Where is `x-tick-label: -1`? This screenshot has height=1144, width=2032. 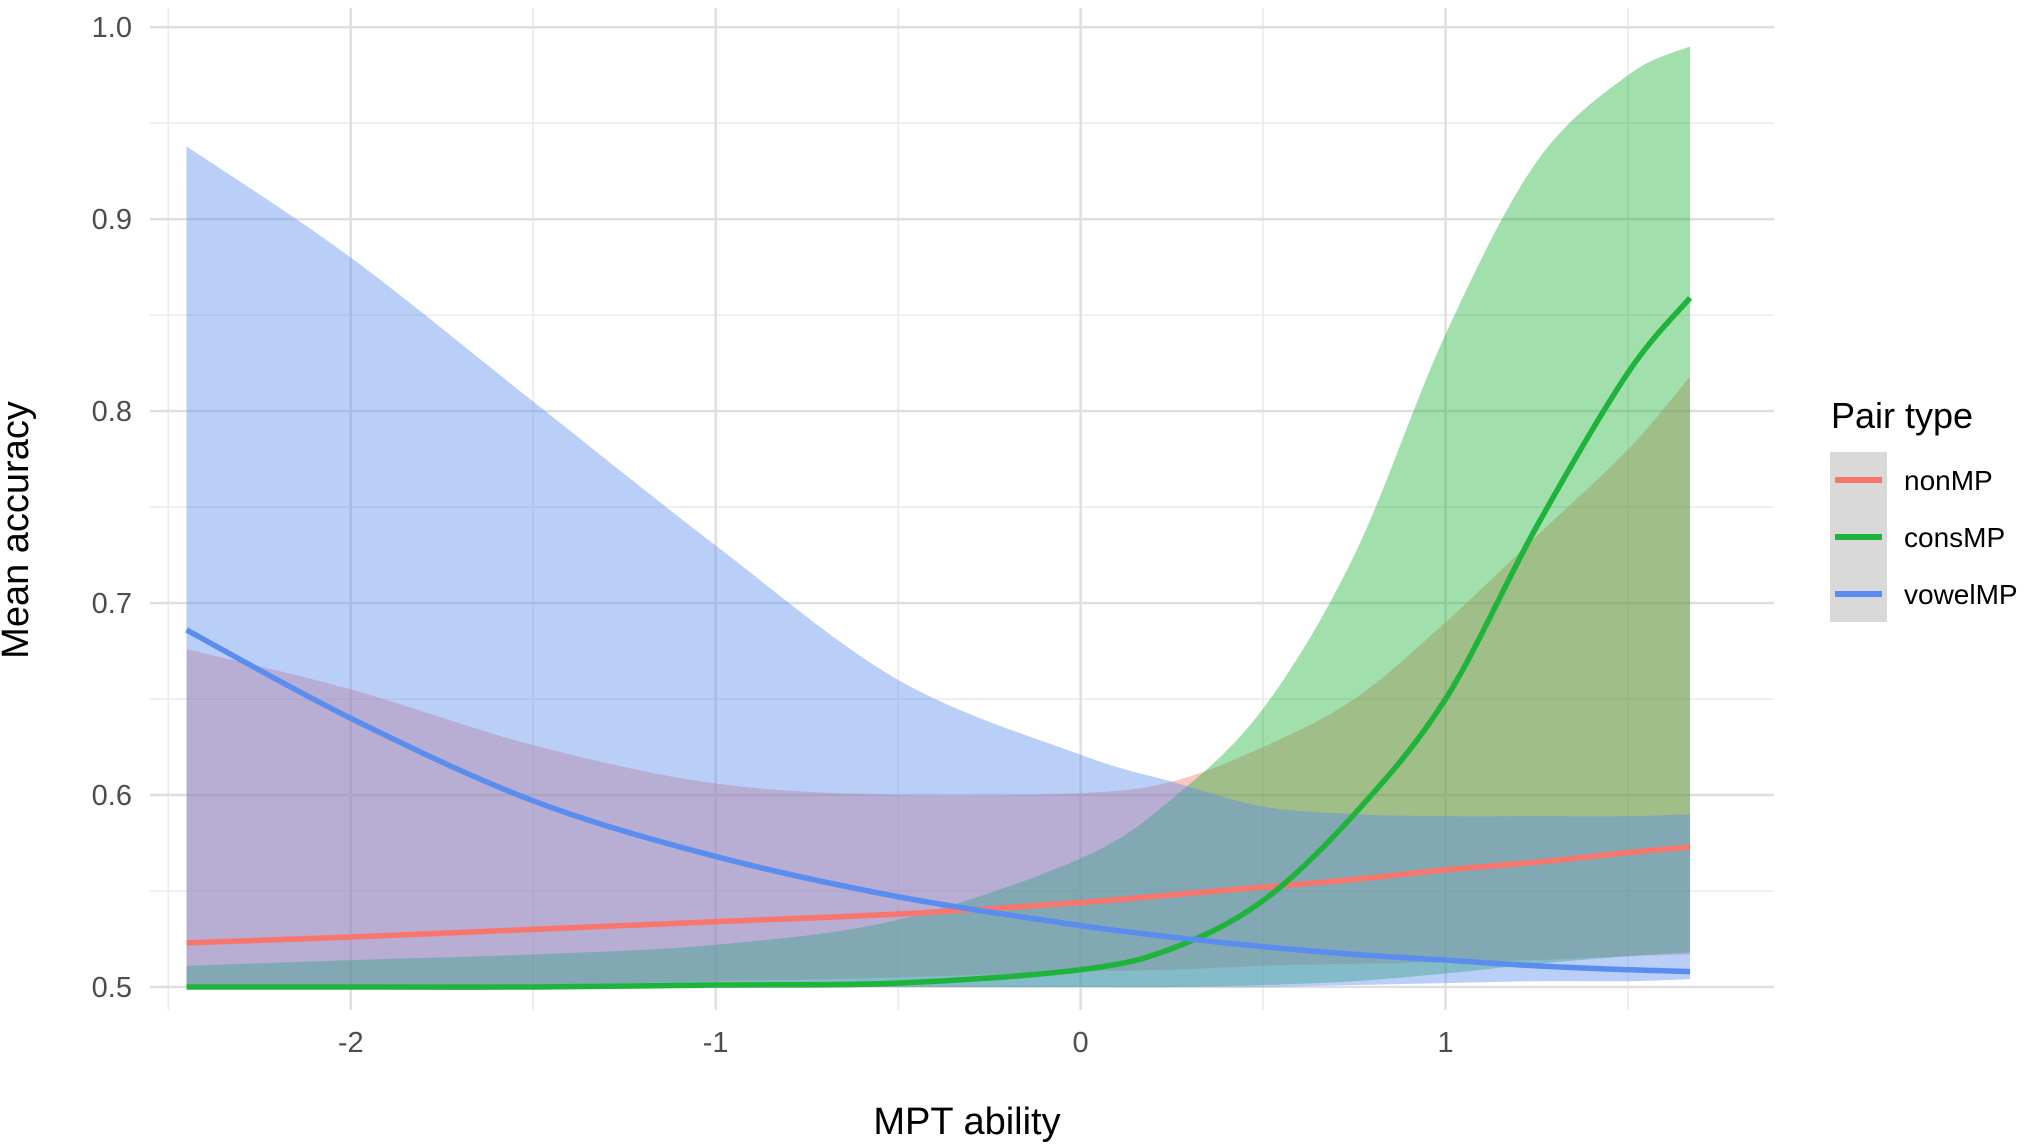 x-tick-label: -1 is located at coordinates (716, 1043).